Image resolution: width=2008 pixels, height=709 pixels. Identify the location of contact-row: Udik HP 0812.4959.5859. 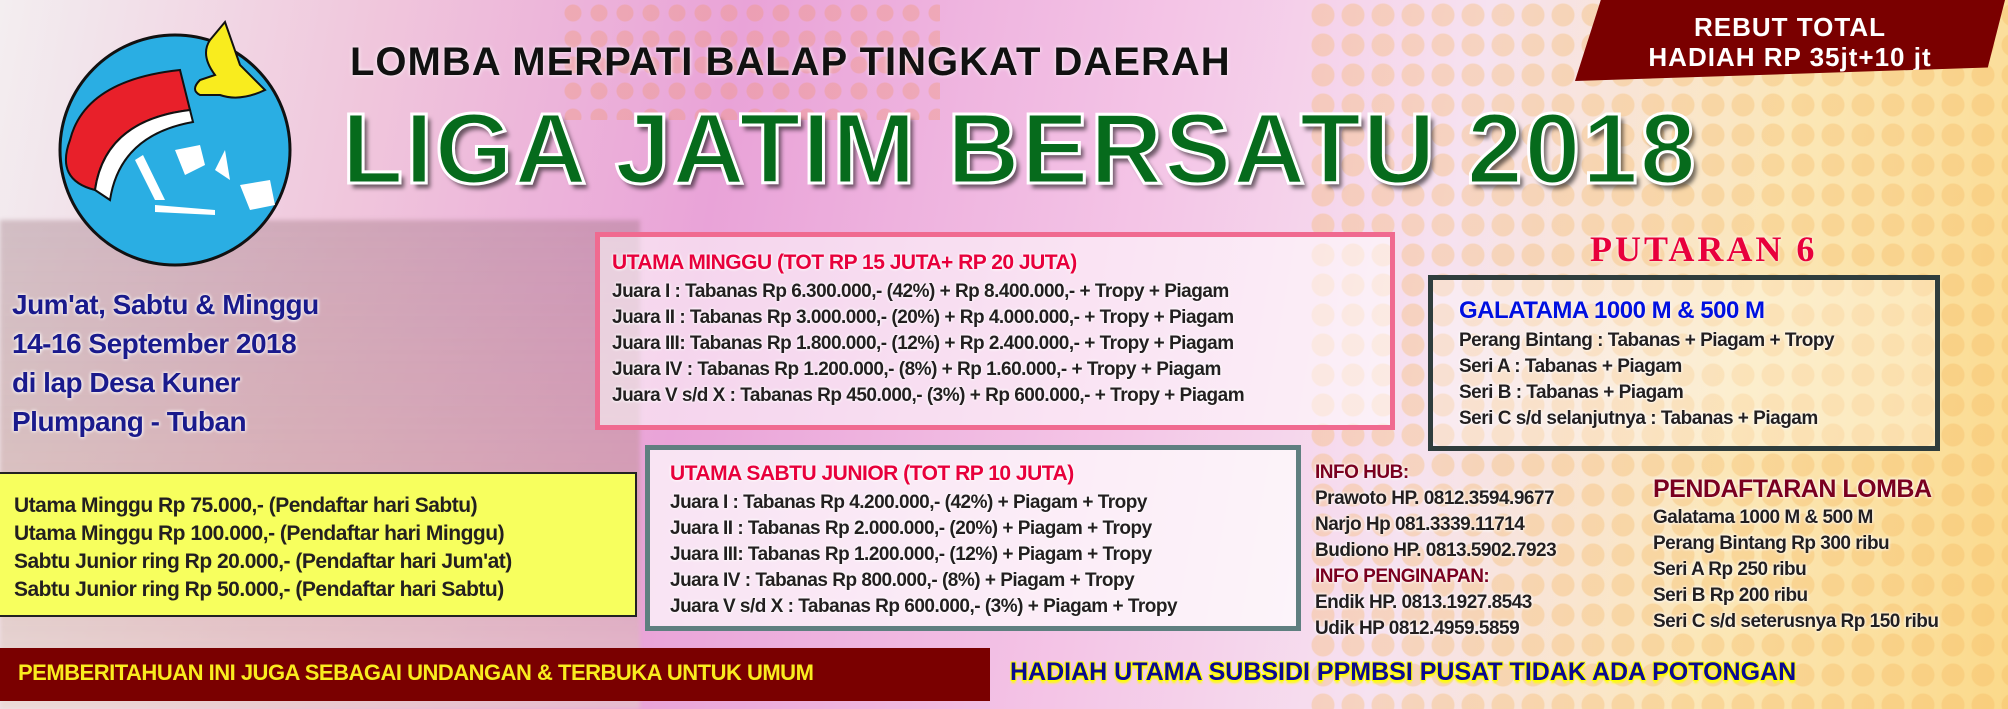
(1417, 628).